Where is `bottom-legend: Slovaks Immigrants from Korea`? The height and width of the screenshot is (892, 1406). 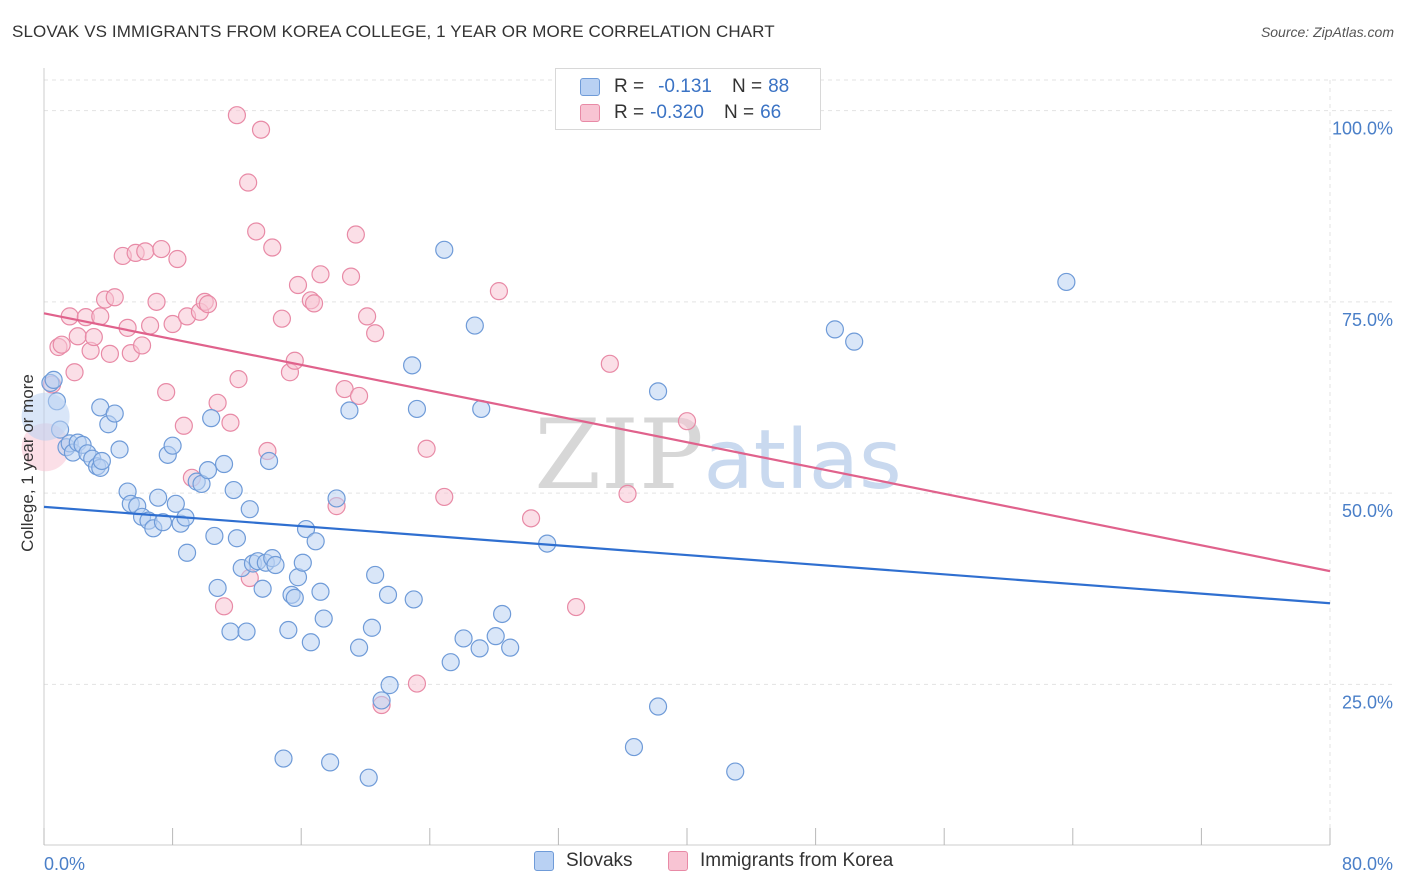
bottom-legend: Slovaks Immigrants from Korea is located at coordinates (703, 864).